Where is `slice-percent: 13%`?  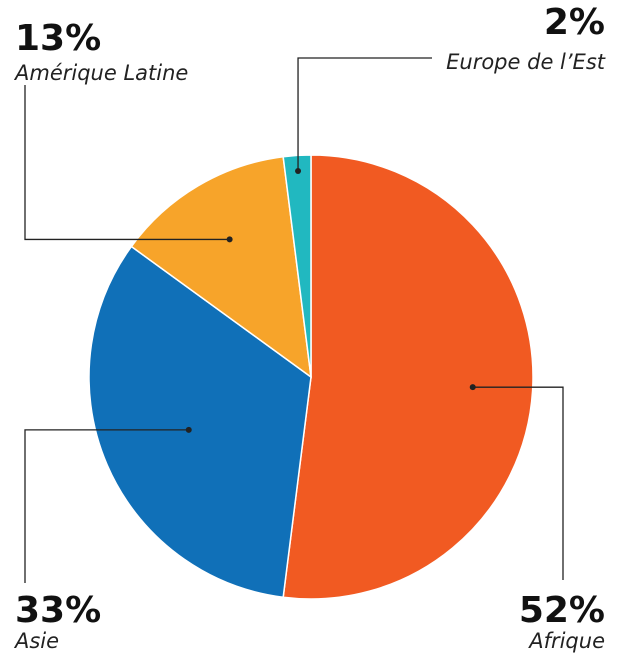 slice-percent: 13% is located at coordinates (58, 38).